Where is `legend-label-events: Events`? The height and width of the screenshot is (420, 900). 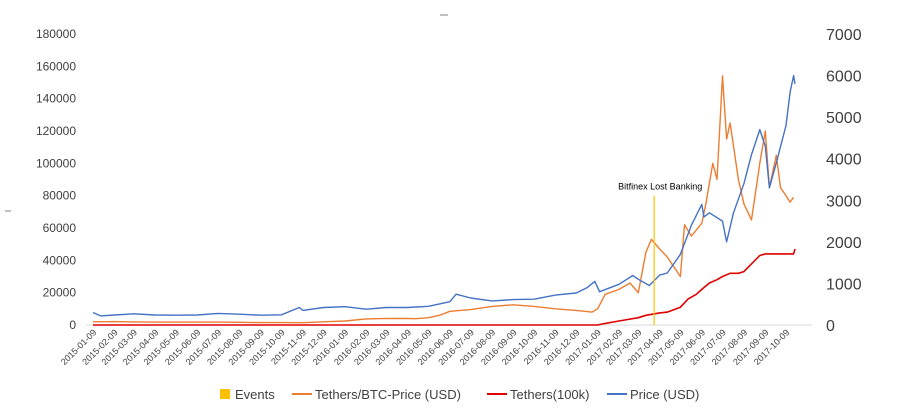
legend-label-events: Events is located at coordinates (255, 394).